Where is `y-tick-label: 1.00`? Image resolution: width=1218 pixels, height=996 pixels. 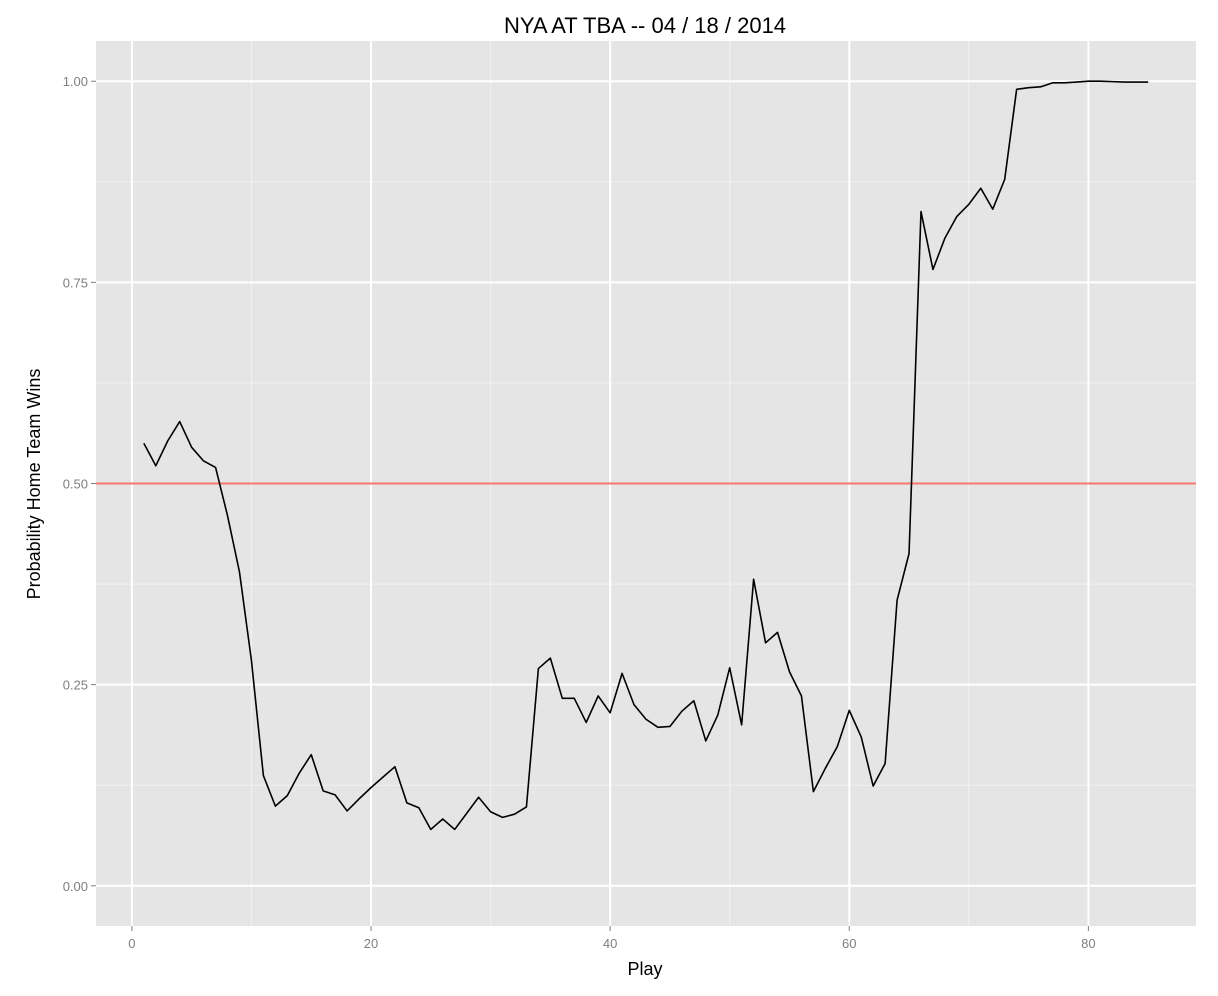
y-tick-label: 1.00 is located at coordinates (75, 81).